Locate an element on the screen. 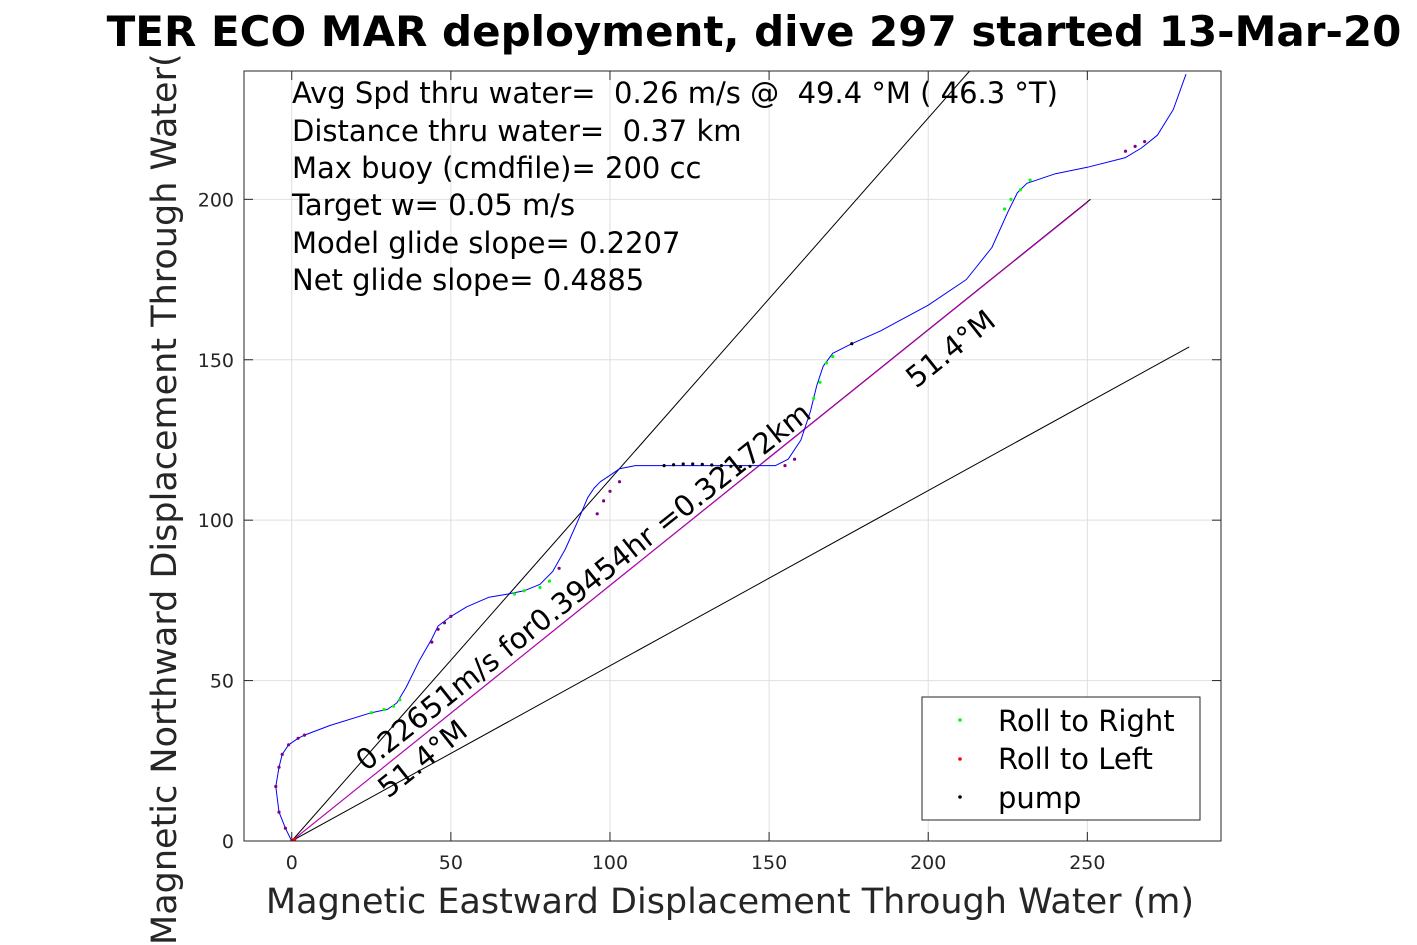 The height and width of the screenshot is (945, 1417). info-line-net-glide: Net glide slope= 0.4885 is located at coordinates (468, 280).